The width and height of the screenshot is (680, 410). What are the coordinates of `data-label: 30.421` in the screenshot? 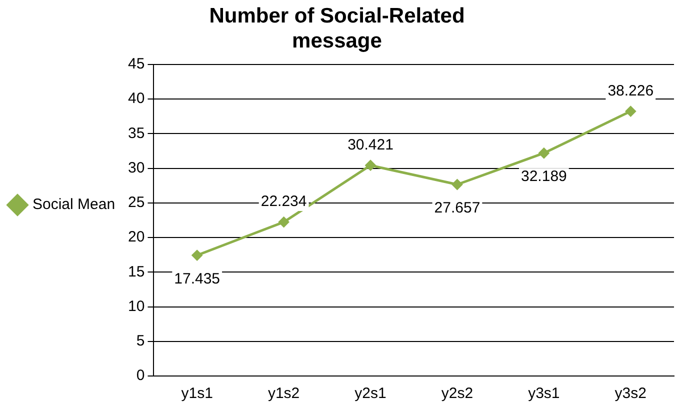 It's located at (371, 145).